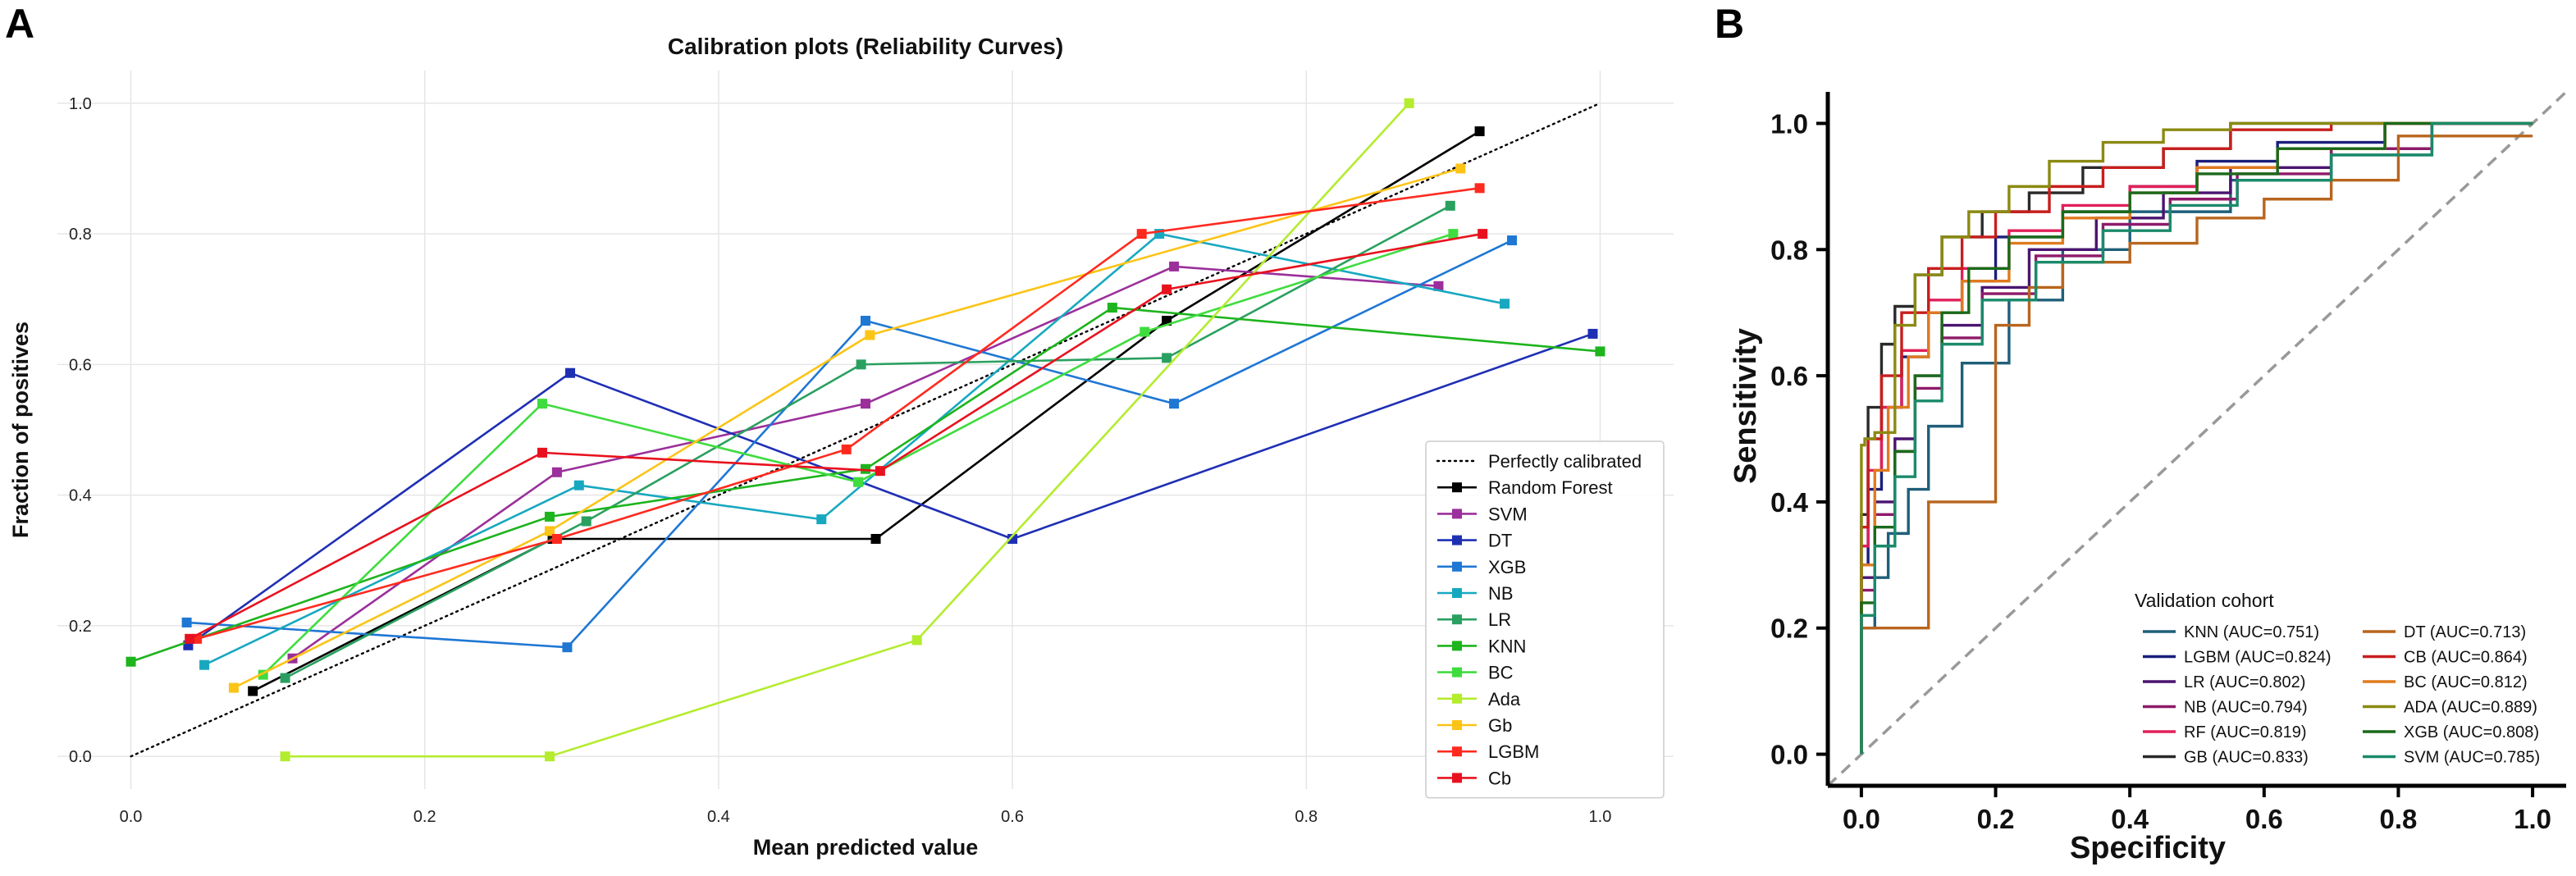 The width and height of the screenshot is (2576, 876). I want to click on legend-entry-random-forest: Random Forest, so click(1525, 488).